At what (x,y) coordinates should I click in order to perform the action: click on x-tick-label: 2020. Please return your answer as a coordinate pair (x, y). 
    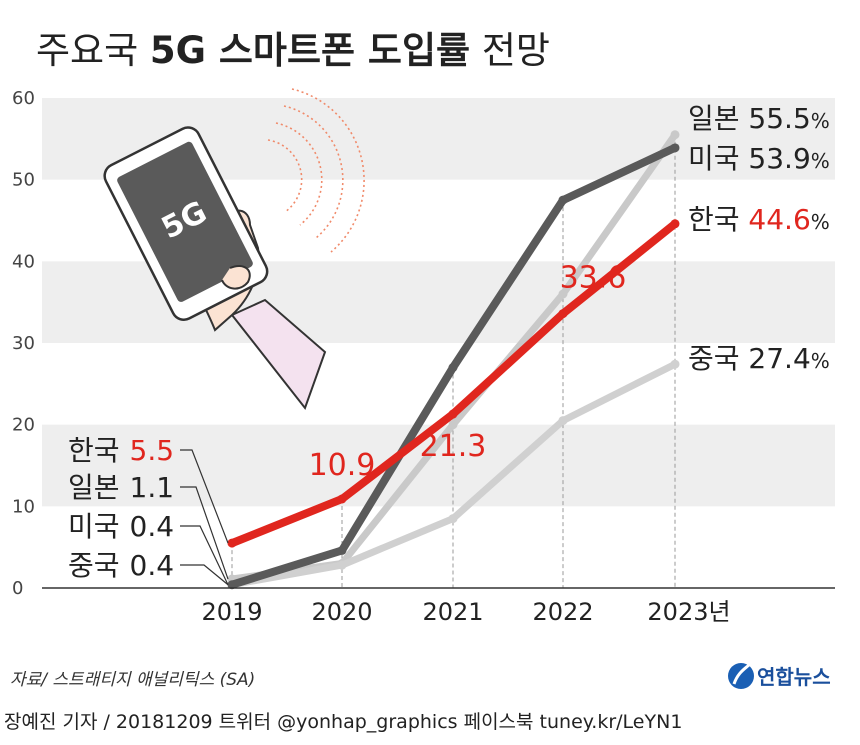
    Looking at the image, I should click on (341, 612).